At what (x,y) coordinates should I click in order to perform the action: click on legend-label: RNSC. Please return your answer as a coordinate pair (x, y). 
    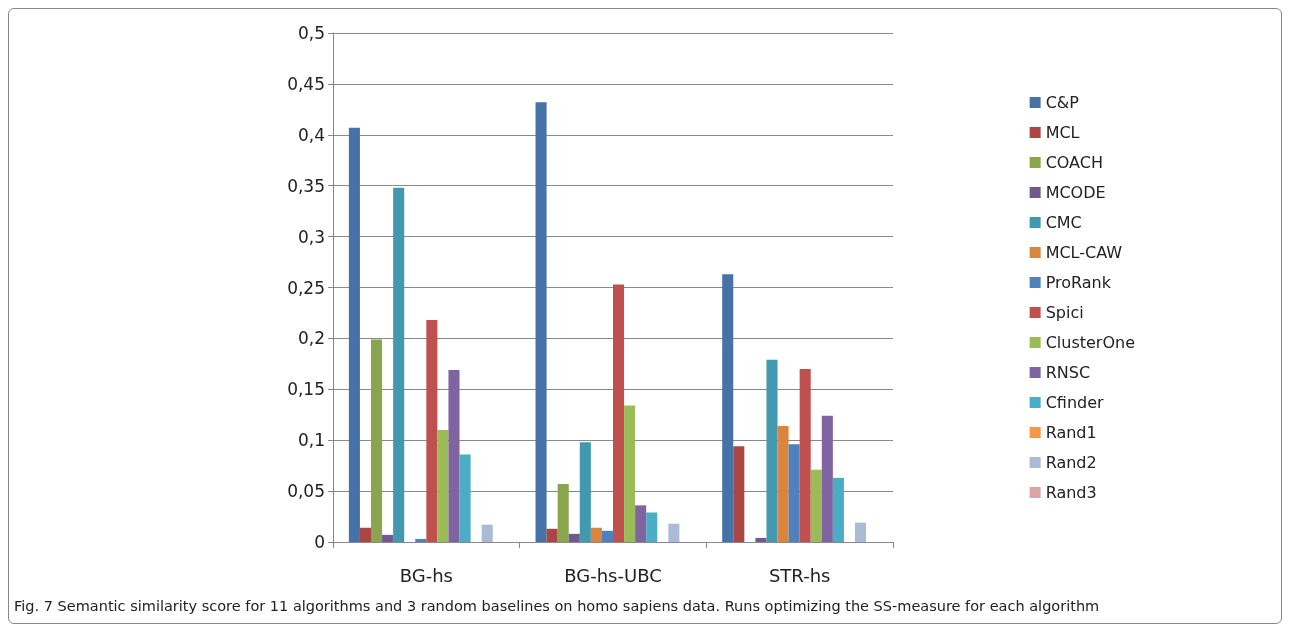
    Looking at the image, I should click on (1068, 372).